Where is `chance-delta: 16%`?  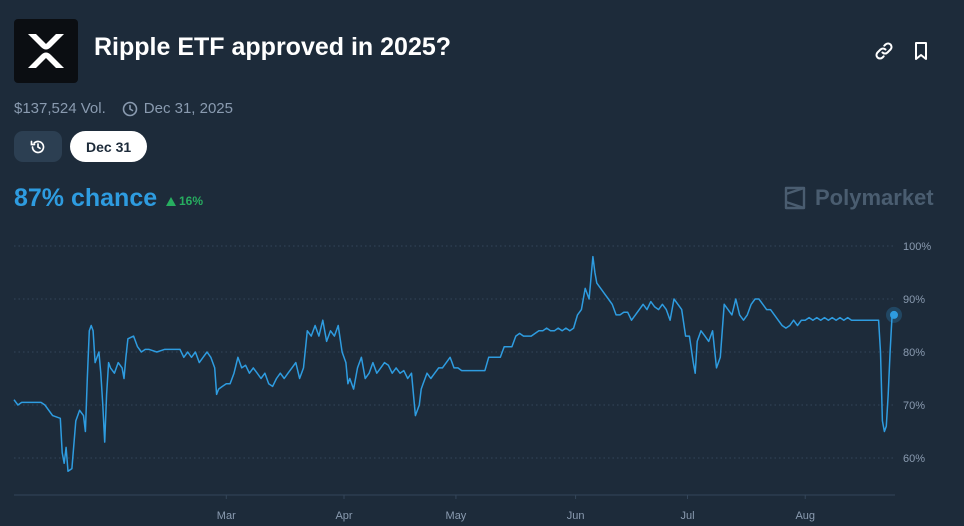 chance-delta: 16% is located at coordinates (184, 201).